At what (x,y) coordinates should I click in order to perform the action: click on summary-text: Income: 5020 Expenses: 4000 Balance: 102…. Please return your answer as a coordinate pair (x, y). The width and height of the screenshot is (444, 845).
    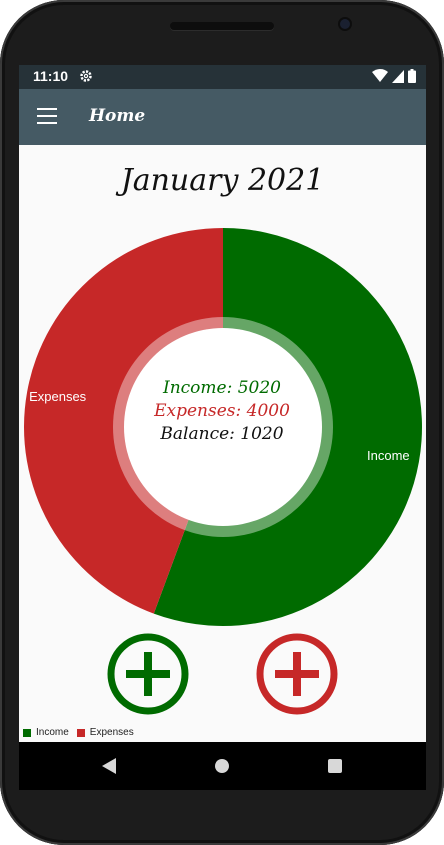
    Looking at the image, I should click on (222, 411).